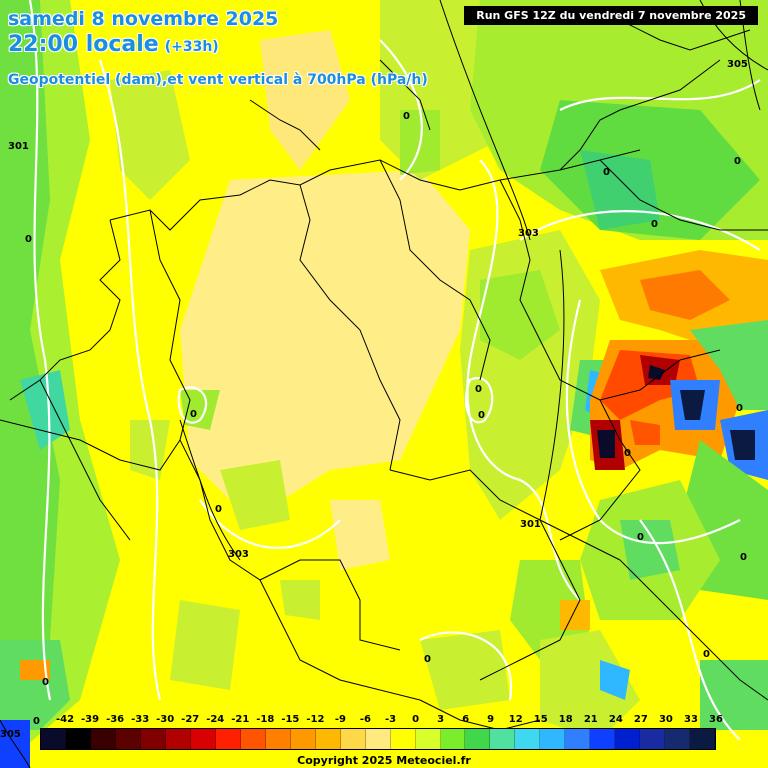  Describe the element at coordinates (716, 719) in the screenshot. I see `legend-tick-label: 36` at that location.